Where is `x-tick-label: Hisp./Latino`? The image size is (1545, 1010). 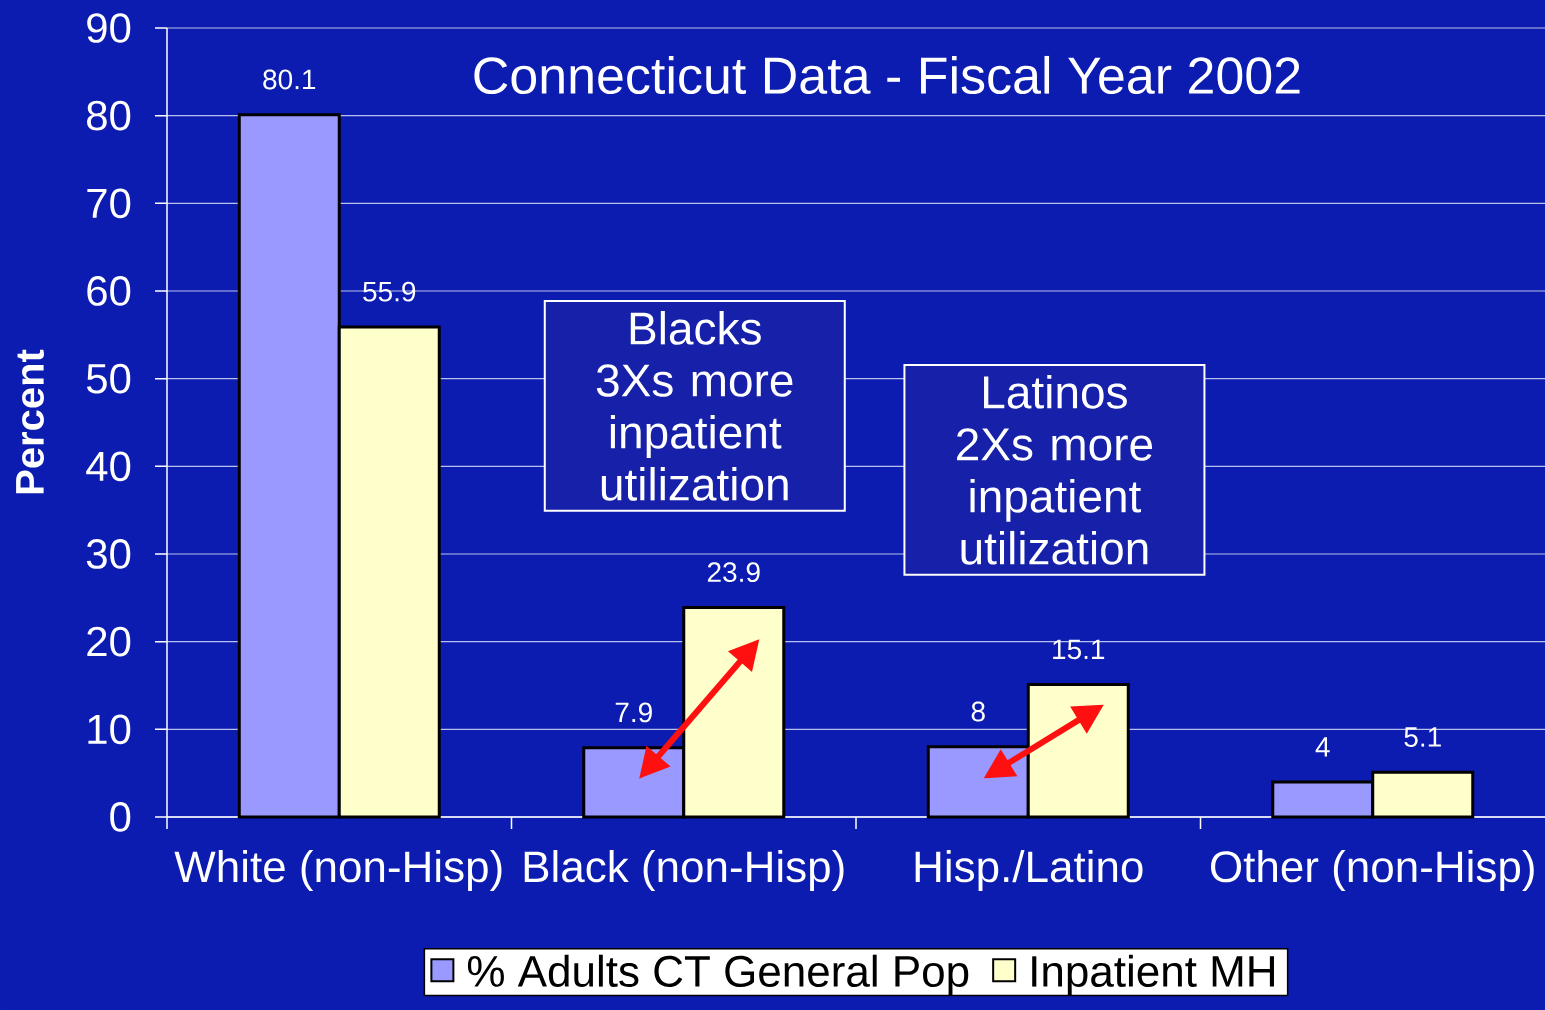 x-tick-label: Hisp./Latino is located at coordinates (1029, 871).